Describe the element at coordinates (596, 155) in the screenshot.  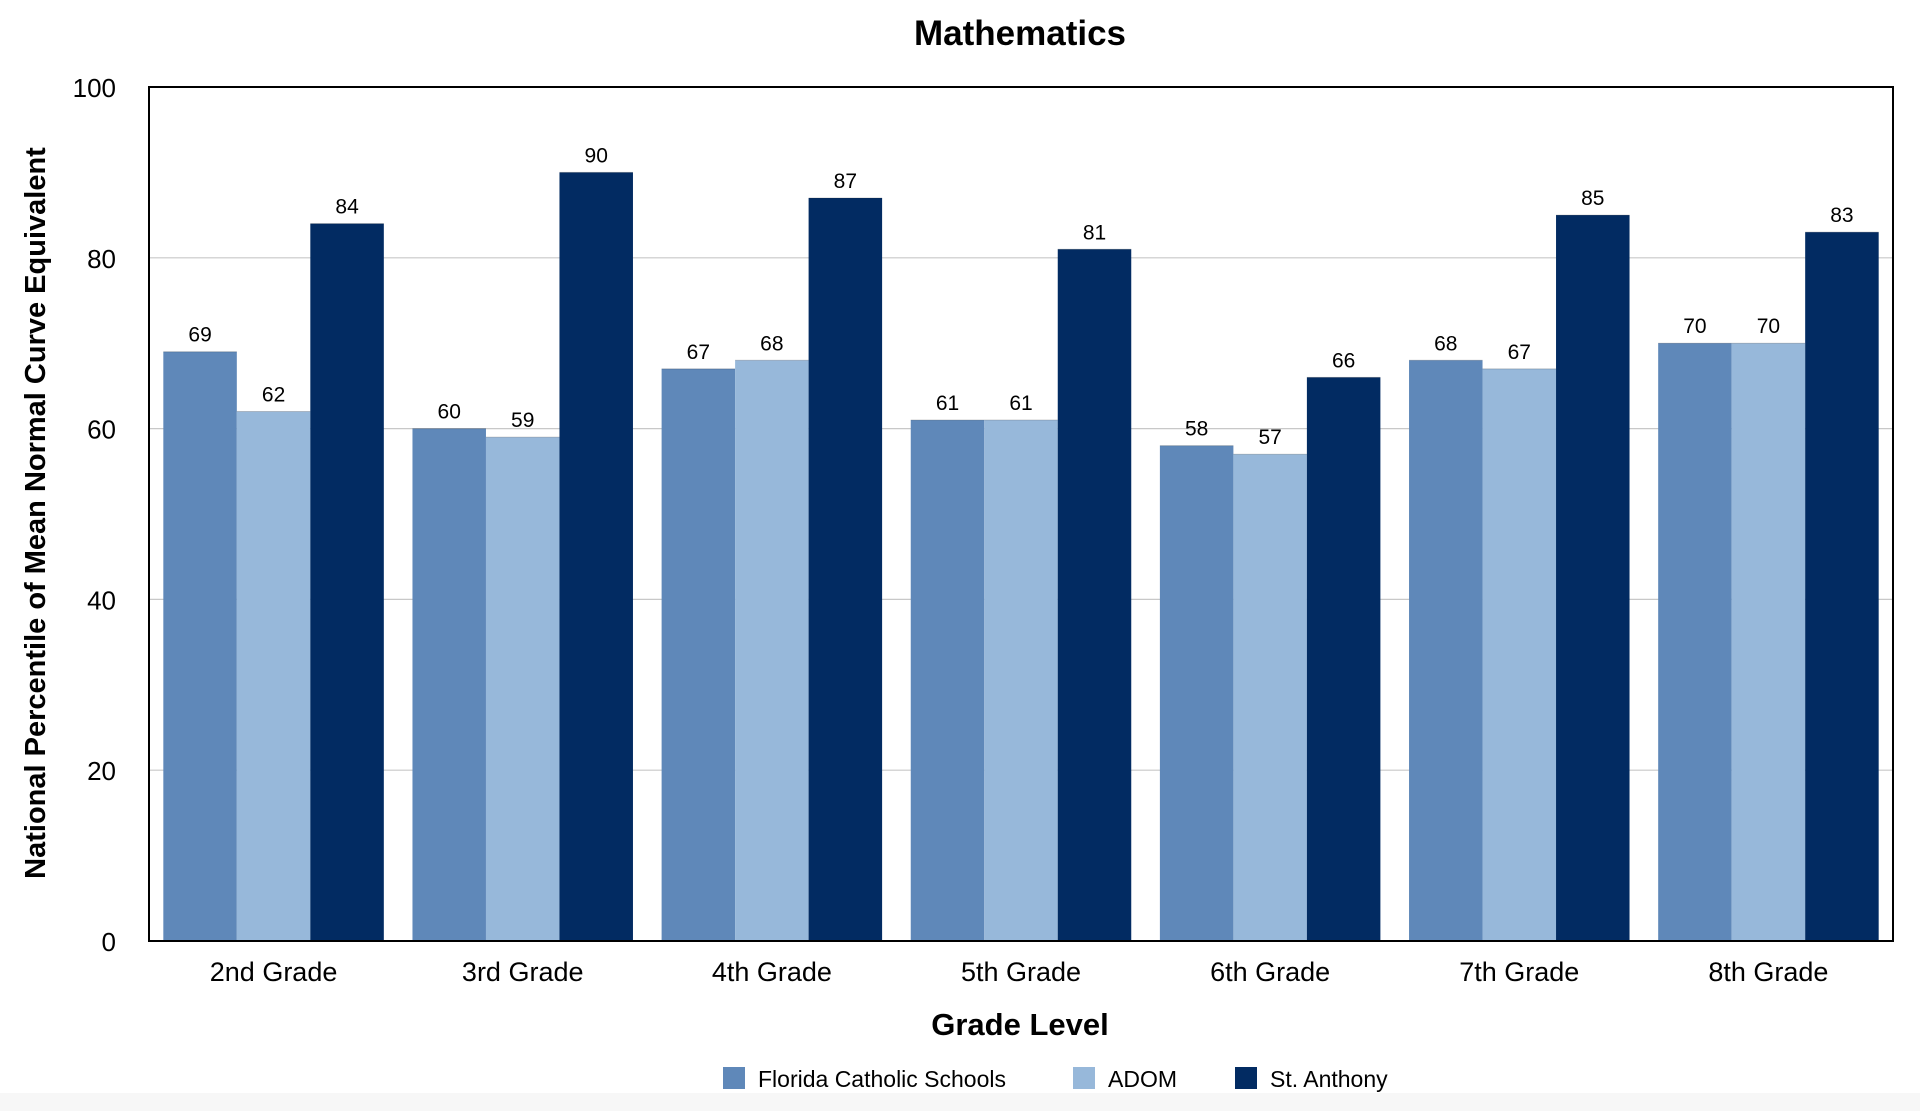
I see `data-label: 90` at that location.